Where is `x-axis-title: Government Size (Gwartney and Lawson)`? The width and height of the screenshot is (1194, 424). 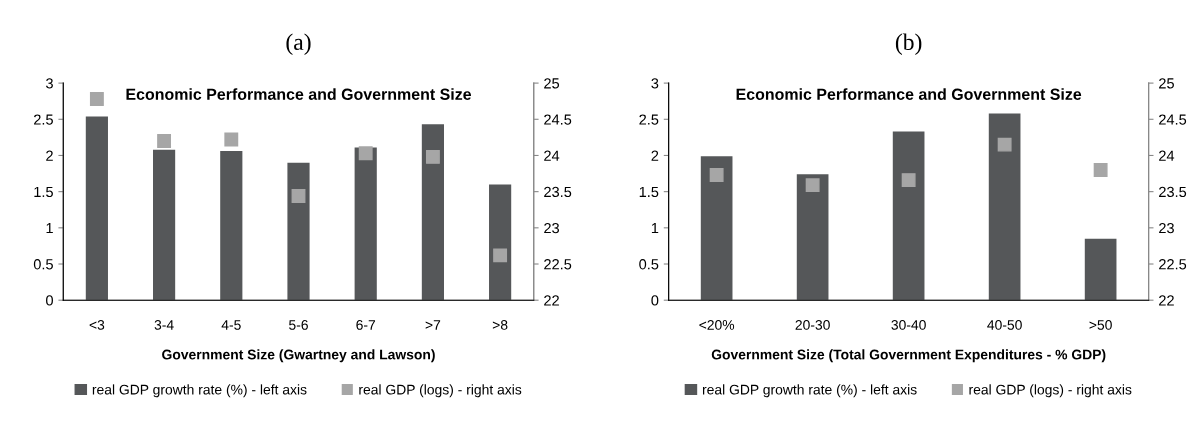 x-axis-title: Government Size (Gwartney and Lawson) is located at coordinates (298, 356).